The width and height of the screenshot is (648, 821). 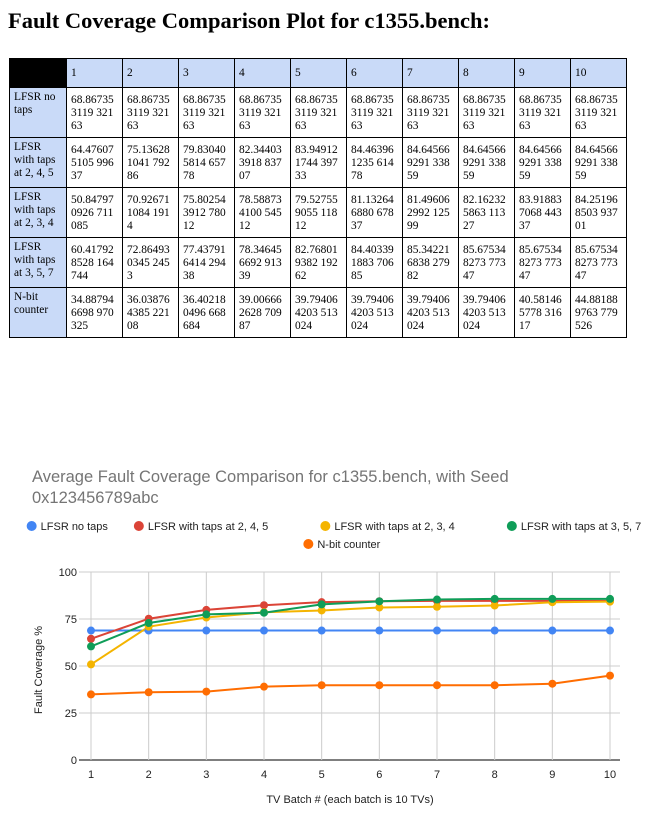 What do you see at coordinates (74, 761) in the screenshot?
I see `y-tick-label: 0` at bounding box center [74, 761].